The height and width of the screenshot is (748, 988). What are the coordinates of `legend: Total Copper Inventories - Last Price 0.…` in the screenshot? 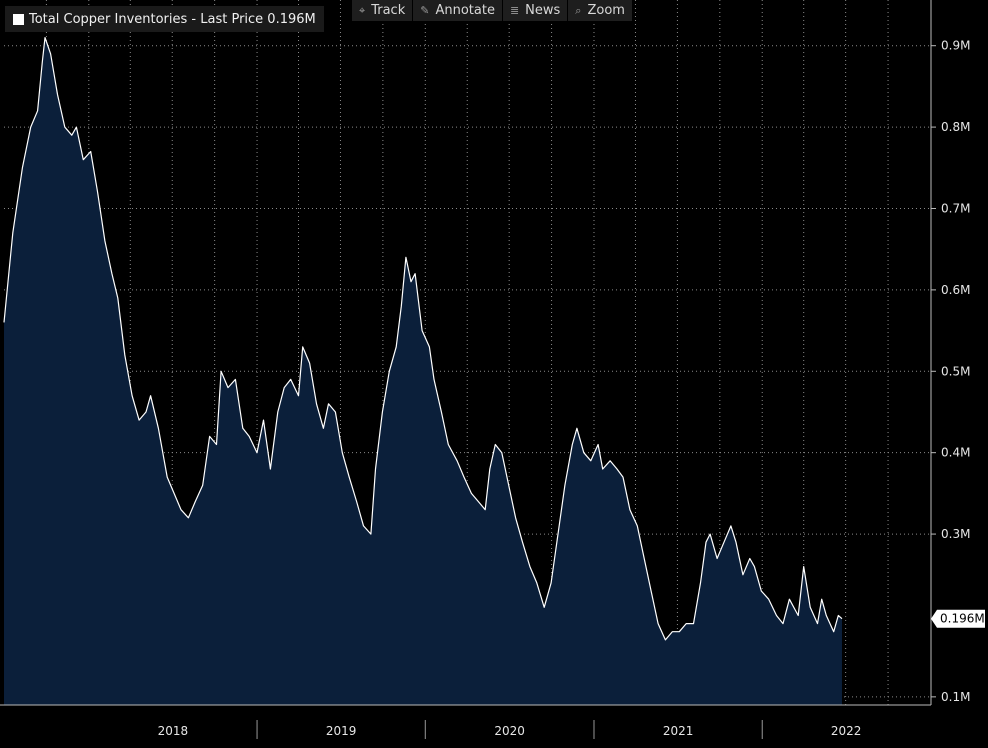 It's located at (164, 19).